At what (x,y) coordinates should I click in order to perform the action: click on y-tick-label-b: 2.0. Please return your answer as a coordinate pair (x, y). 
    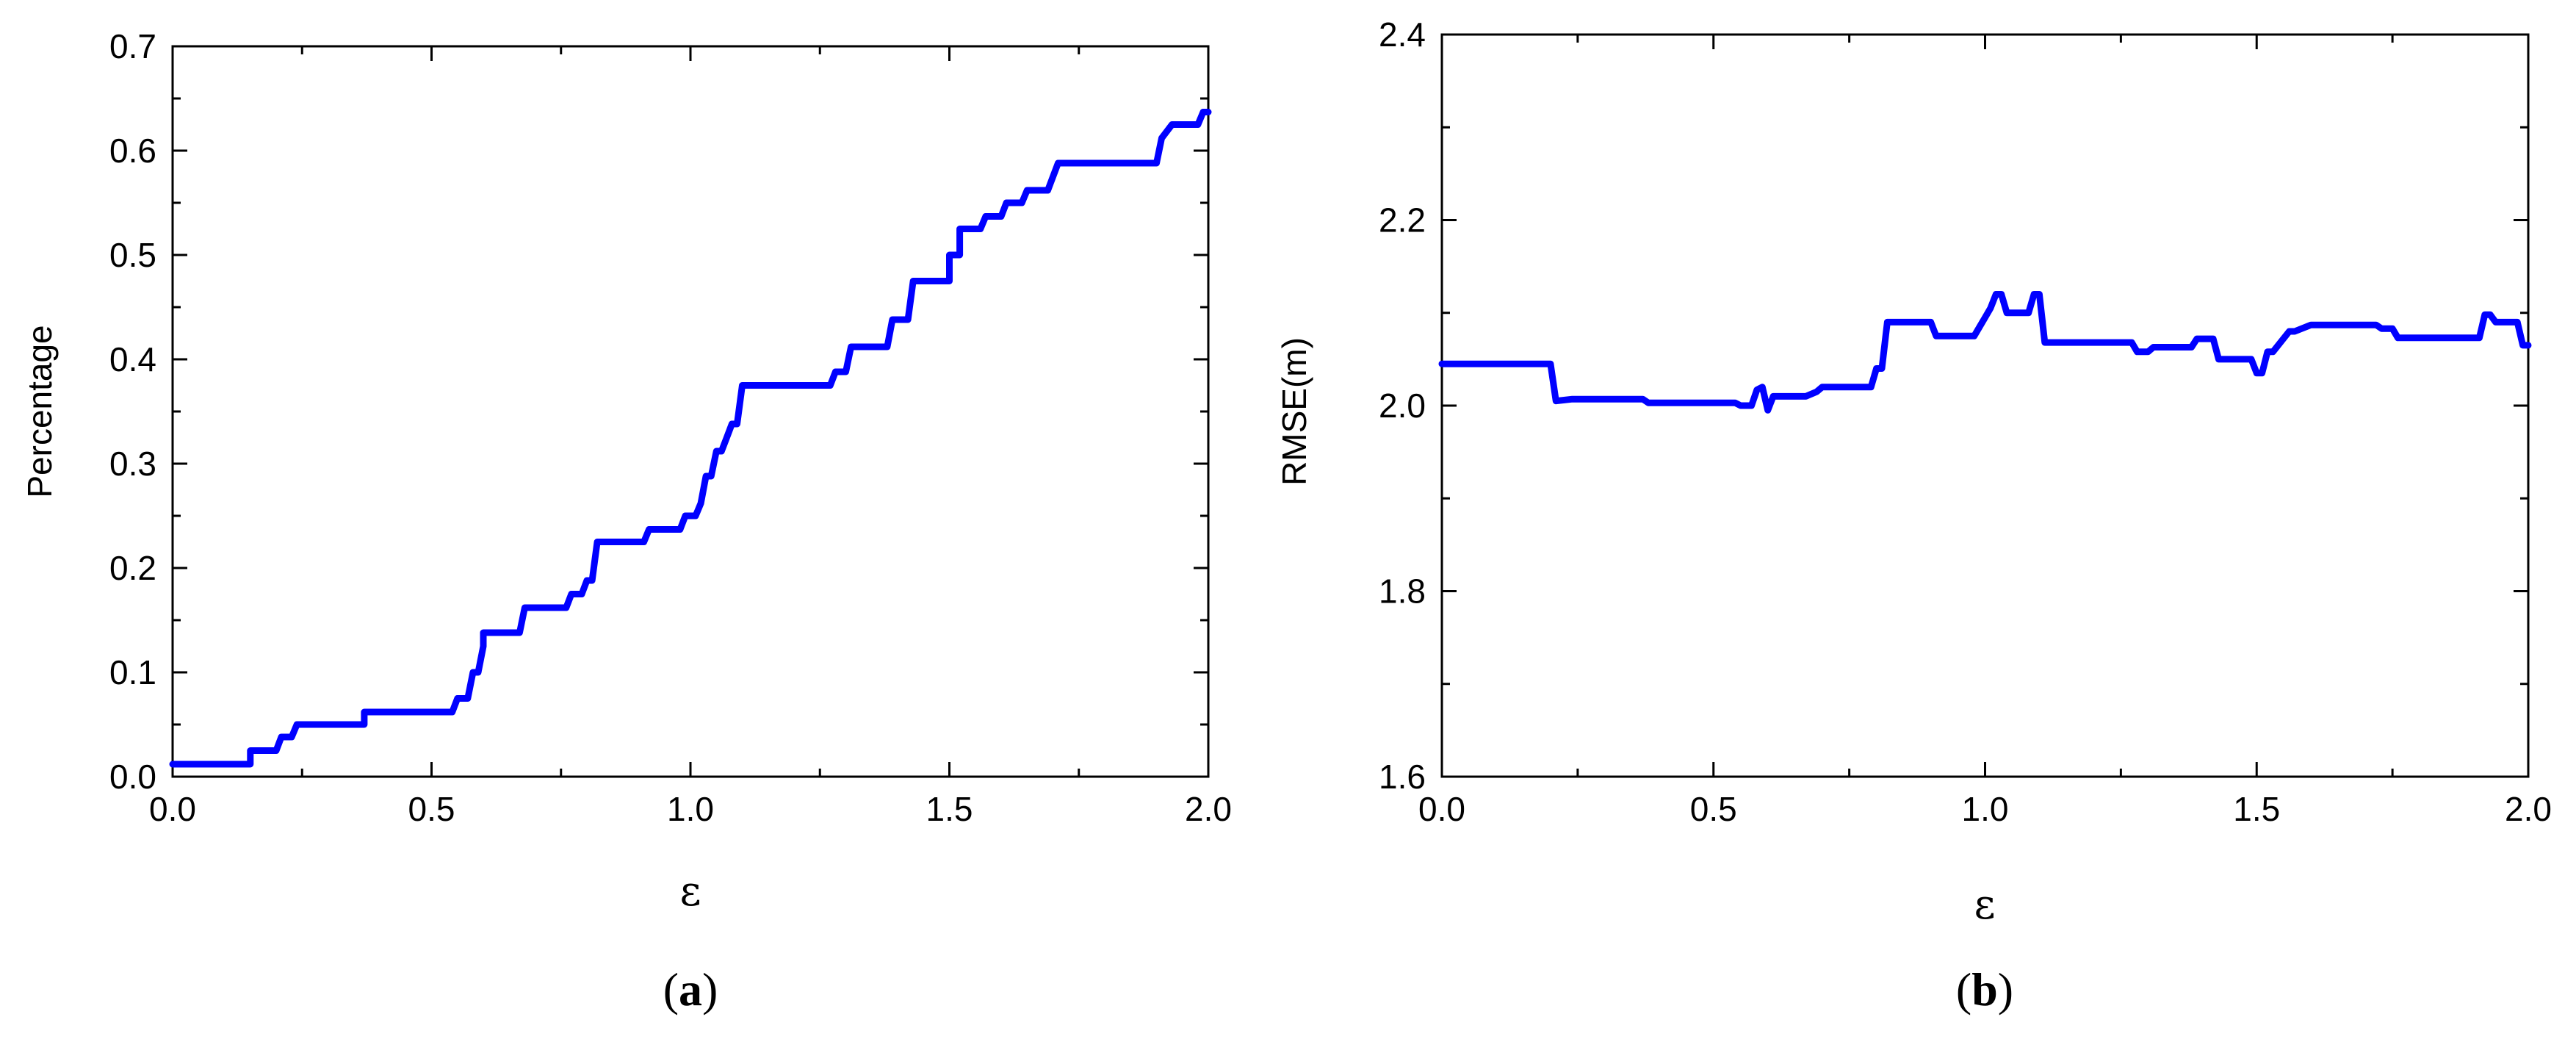
    Looking at the image, I should click on (1402, 406).